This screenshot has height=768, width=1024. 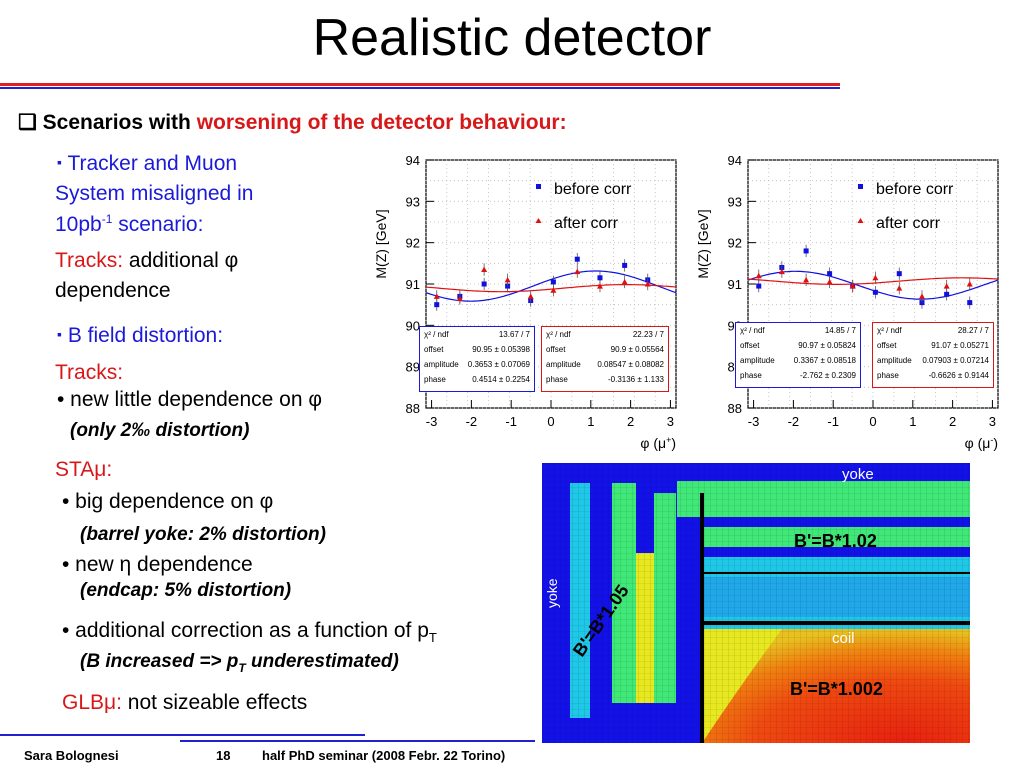 What do you see at coordinates (160, 430) in the screenshot?
I see `bfield-item1-note: (only 2‰ distortion)` at bounding box center [160, 430].